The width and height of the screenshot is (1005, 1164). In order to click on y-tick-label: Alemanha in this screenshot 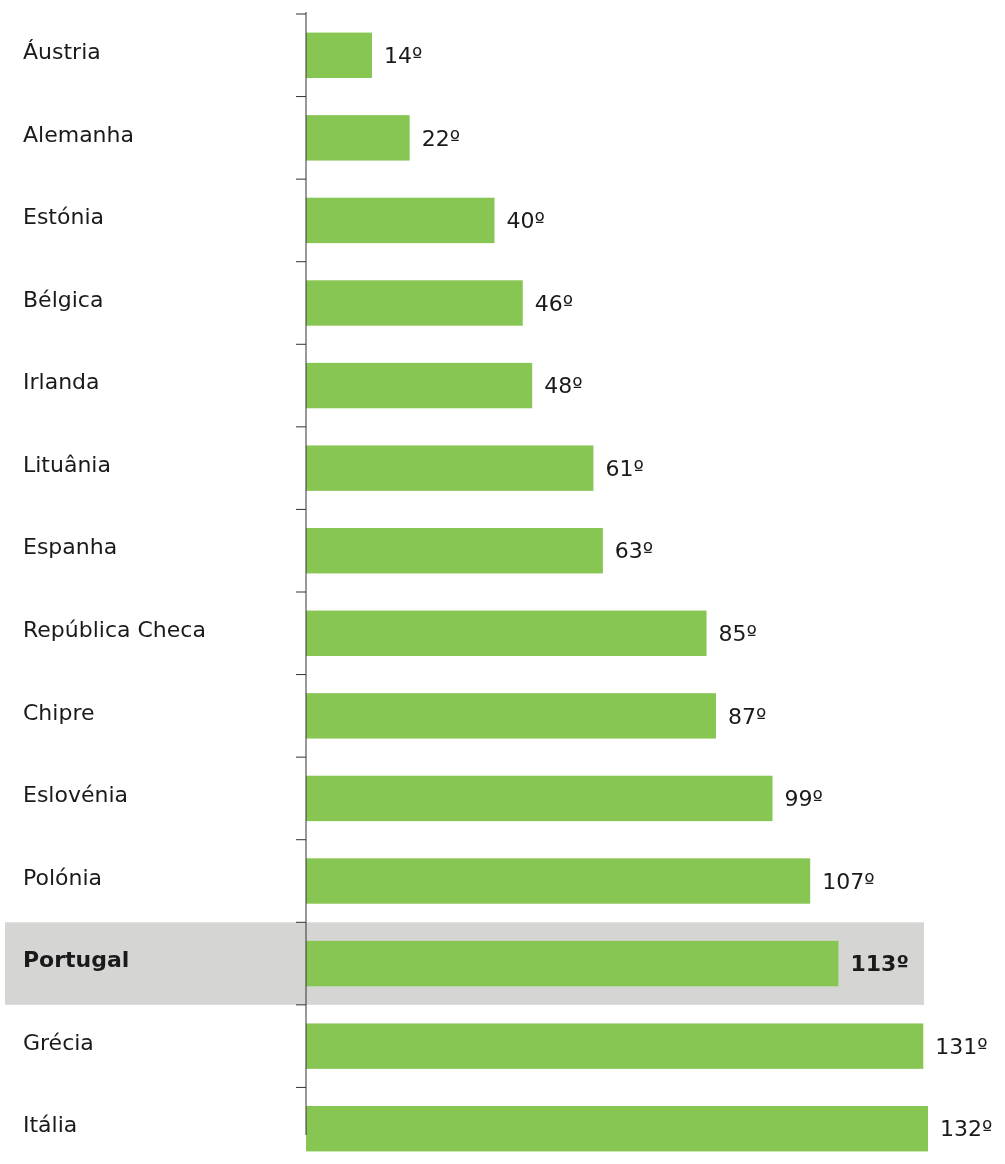, I will do `click(78, 134)`.